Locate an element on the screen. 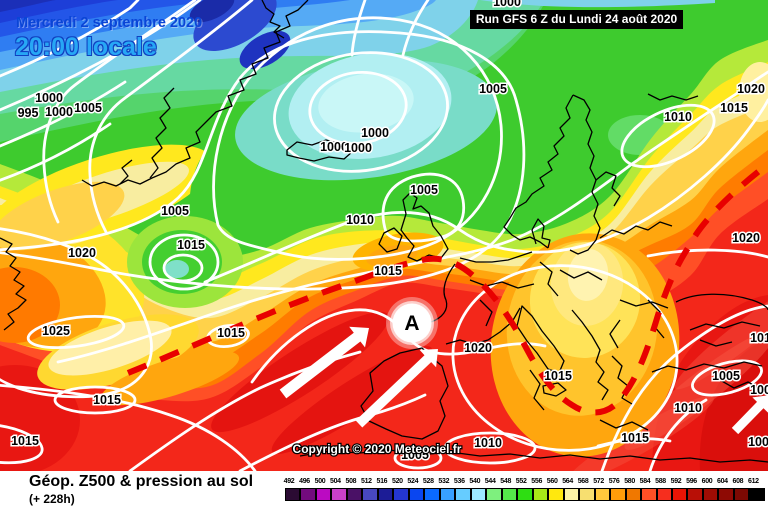 The height and width of the screenshot is (512, 768). svg-text: 1025 is located at coordinates (56, 331).